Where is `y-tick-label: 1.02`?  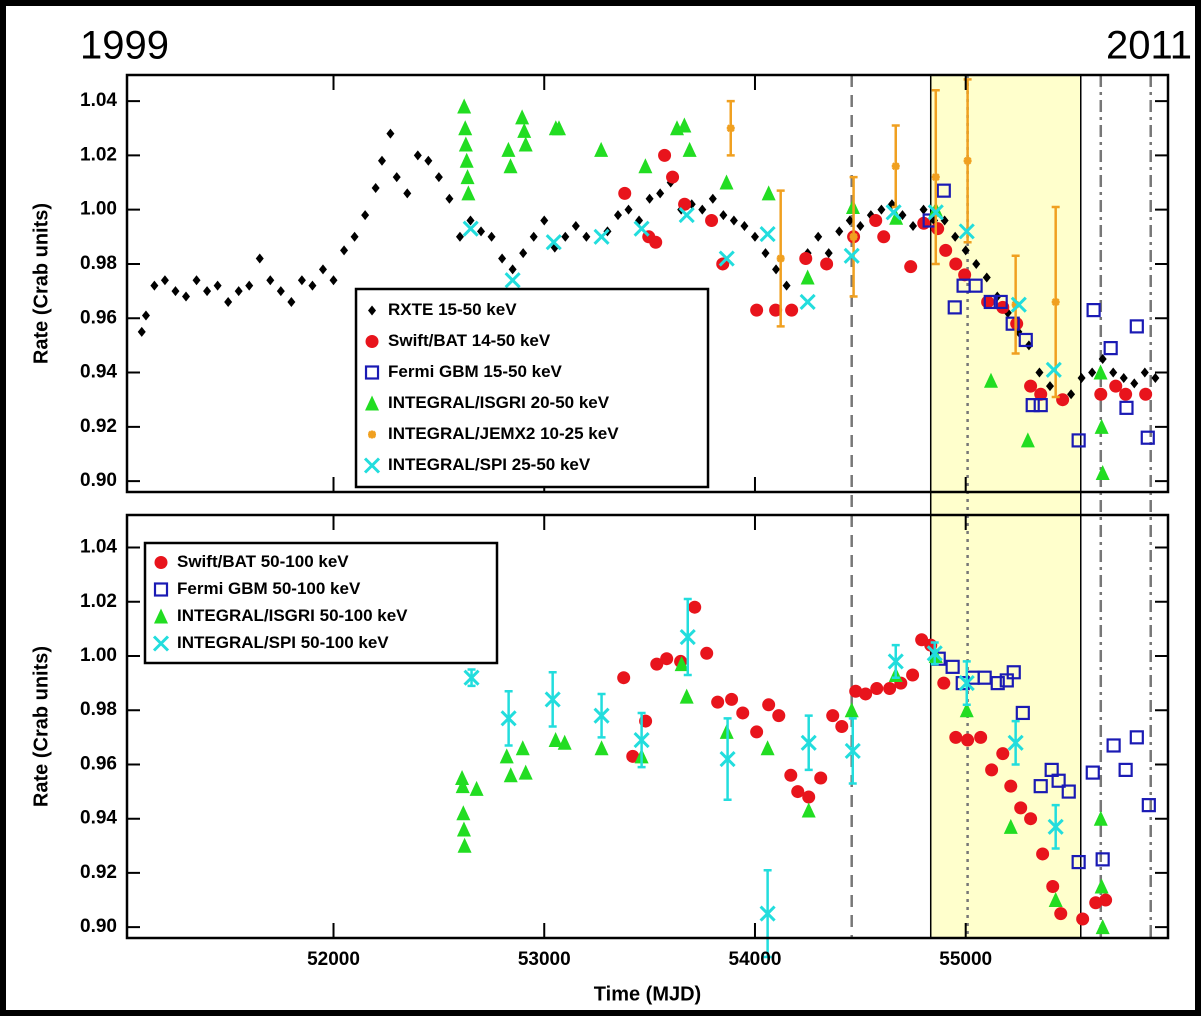
y-tick-label: 1.02 is located at coordinates (98, 154).